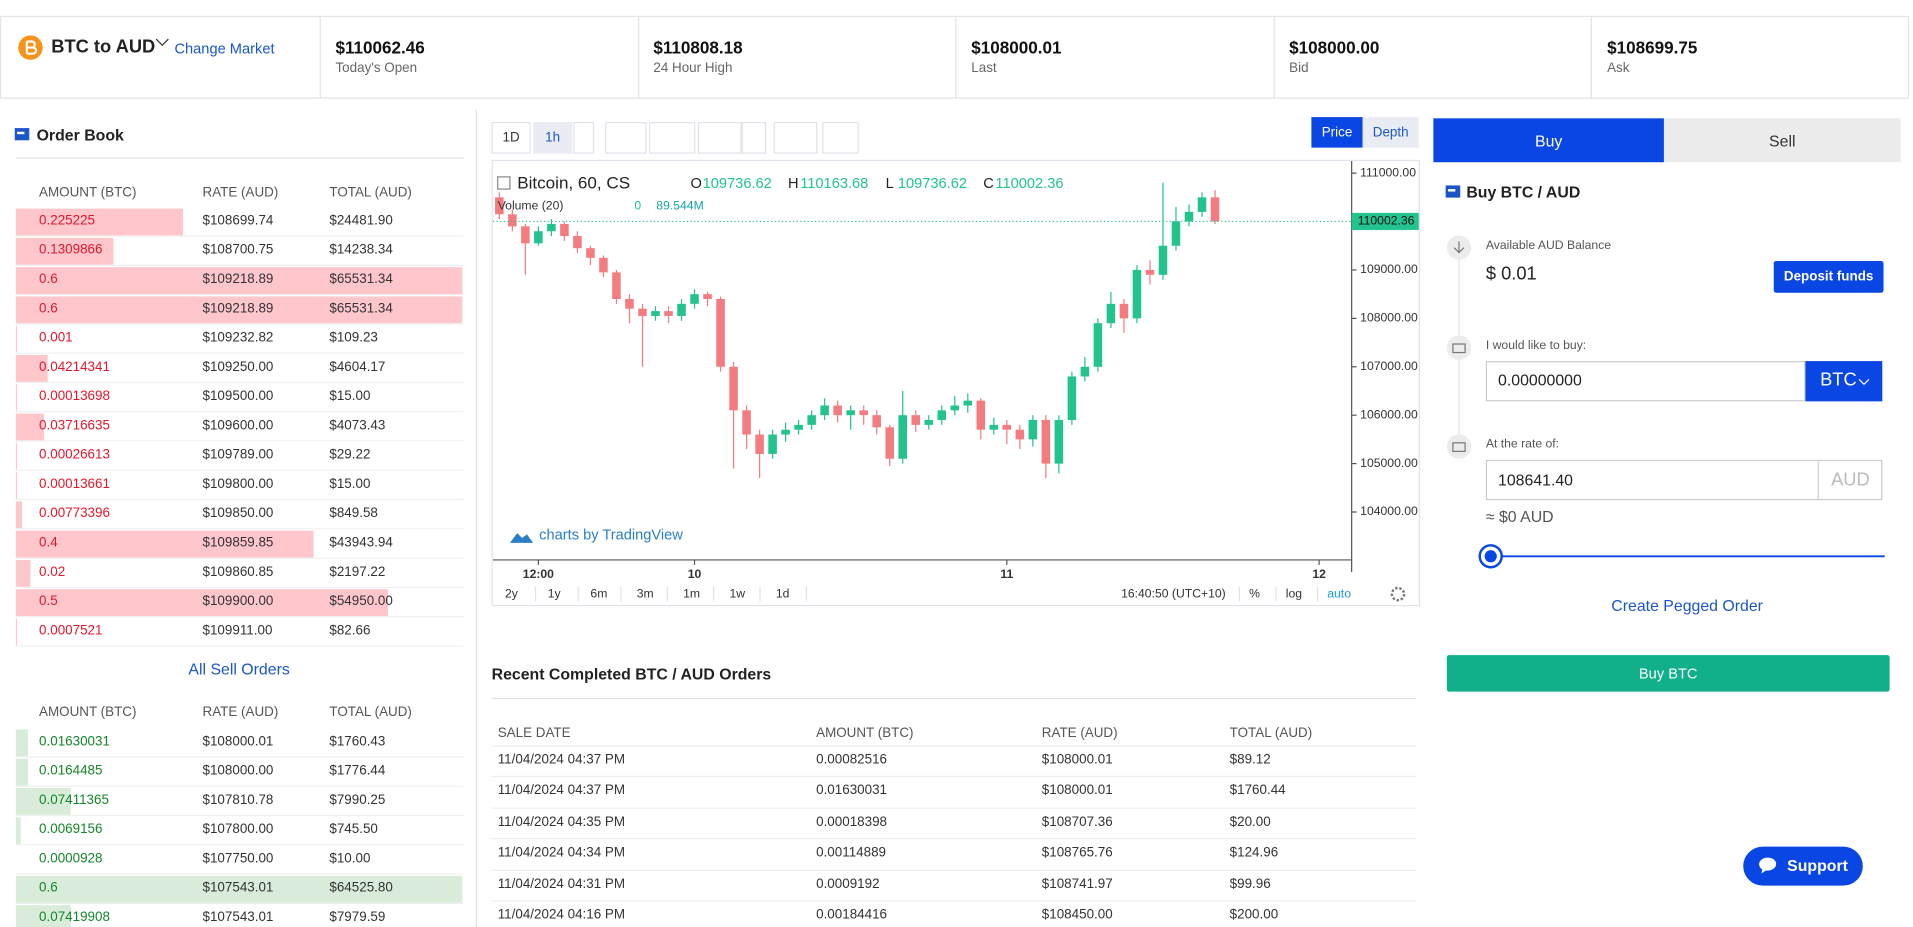 This screenshot has height=927, width=1913. What do you see at coordinates (1668, 673) in the screenshot?
I see `buy-button: Buy BTC` at bounding box center [1668, 673].